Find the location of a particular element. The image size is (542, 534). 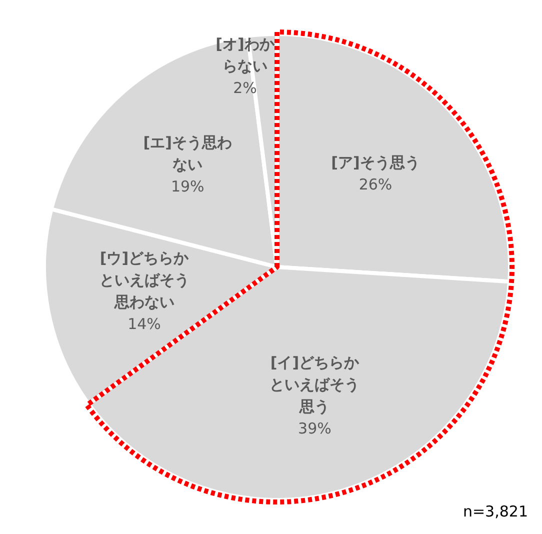

data-label: 19% is located at coordinates (187, 187).